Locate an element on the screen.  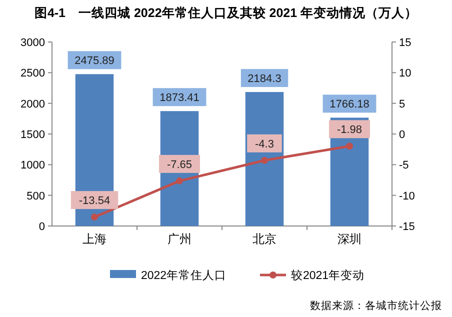
y-tick-label: 2000 is located at coordinates (32, 104).